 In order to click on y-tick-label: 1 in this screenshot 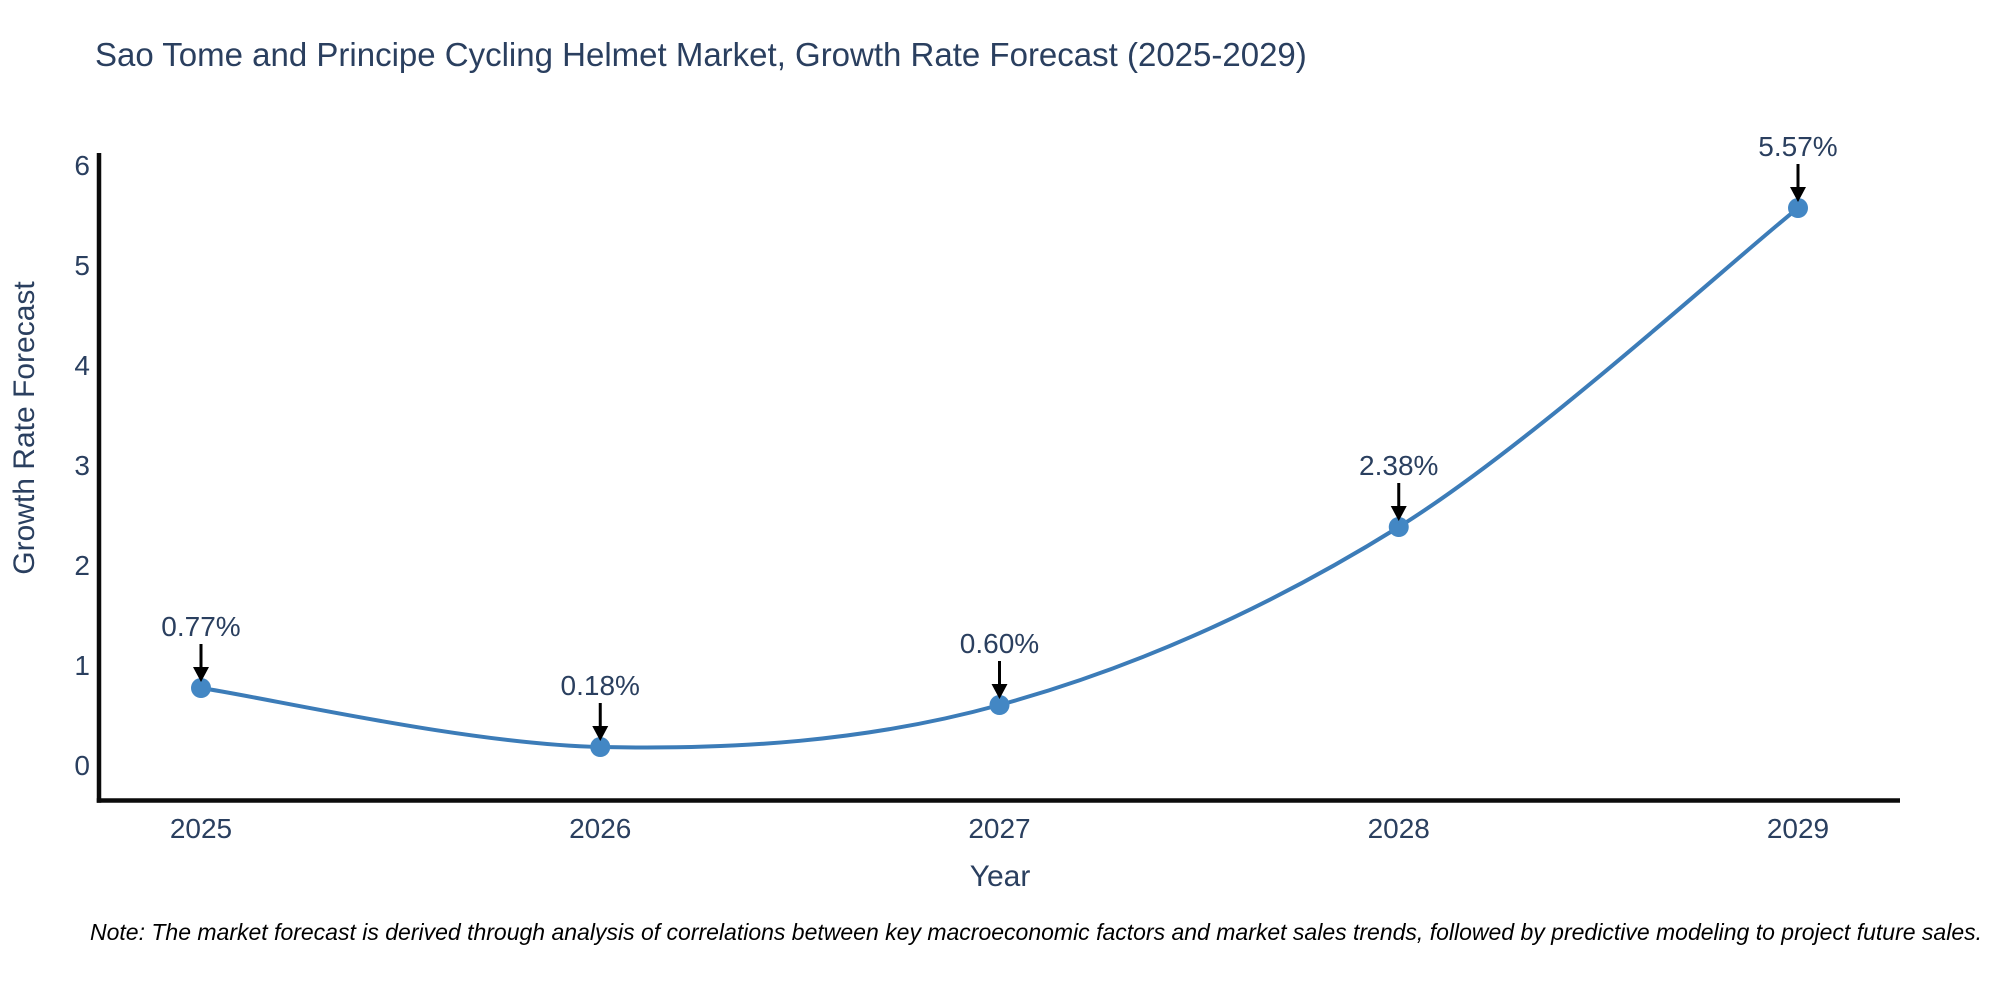, I will do `click(82, 665)`.